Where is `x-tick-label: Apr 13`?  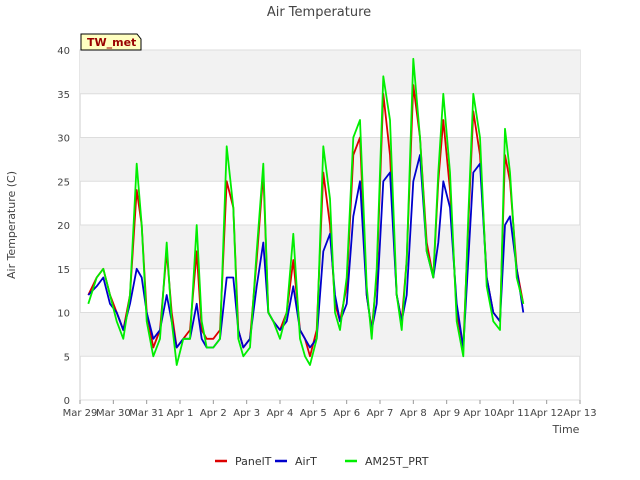 x-tick-label: Apr 13 is located at coordinates (579, 413).